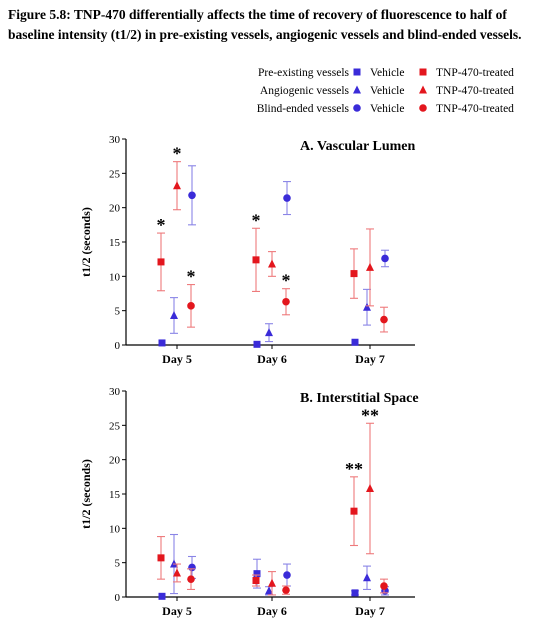  I want to click on panel-title: B. Interstitial Space, so click(359, 398).